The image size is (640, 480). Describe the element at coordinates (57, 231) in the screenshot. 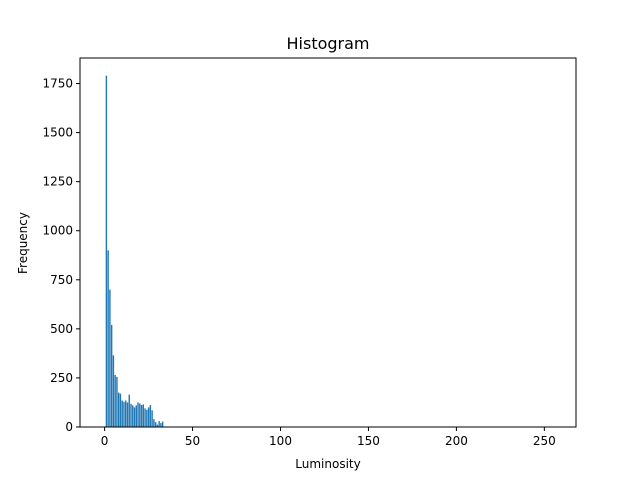

I see `y-tick-label: 1000` at that location.